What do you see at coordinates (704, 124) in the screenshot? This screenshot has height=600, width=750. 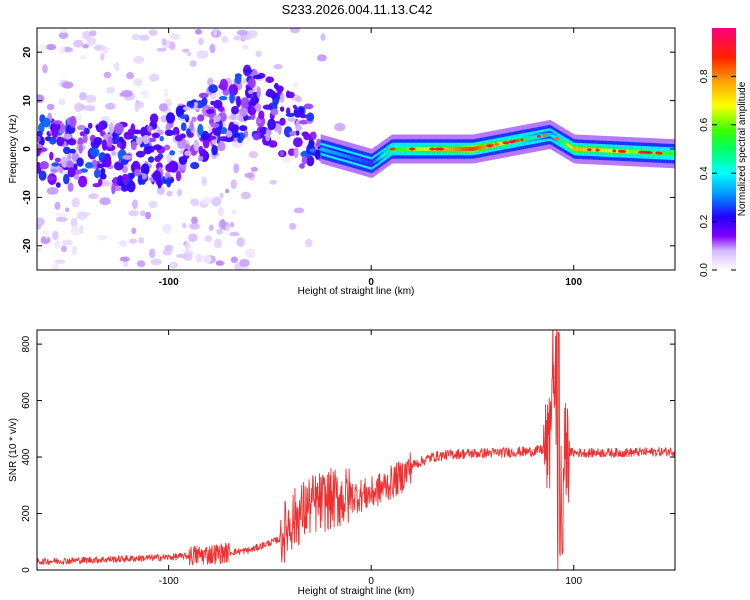 I see `colorbar-tick-label: 0.6` at bounding box center [704, 124].